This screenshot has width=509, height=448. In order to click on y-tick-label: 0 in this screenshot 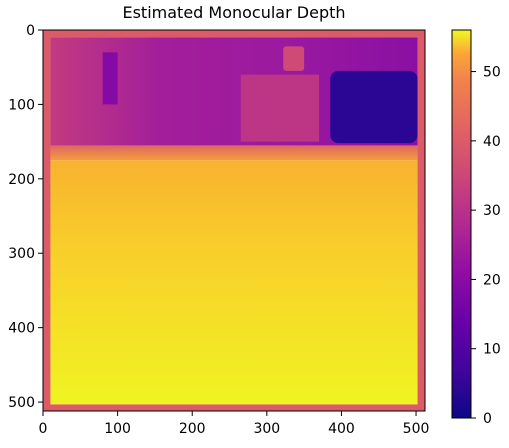, I will do `click(30, 31)`.